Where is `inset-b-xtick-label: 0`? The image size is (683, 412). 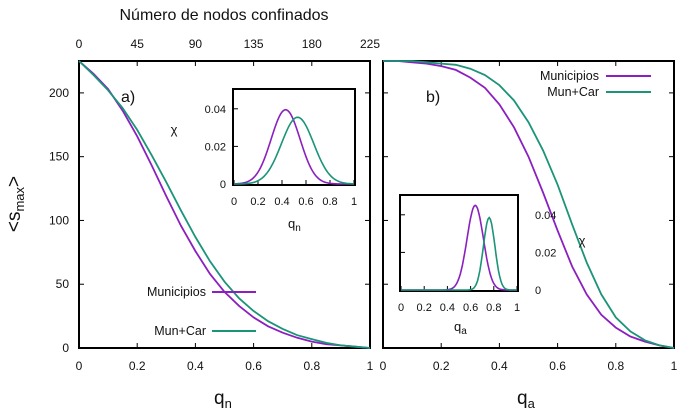
inset-b-xtick-label: 0 is located at coordinates (401, 308).